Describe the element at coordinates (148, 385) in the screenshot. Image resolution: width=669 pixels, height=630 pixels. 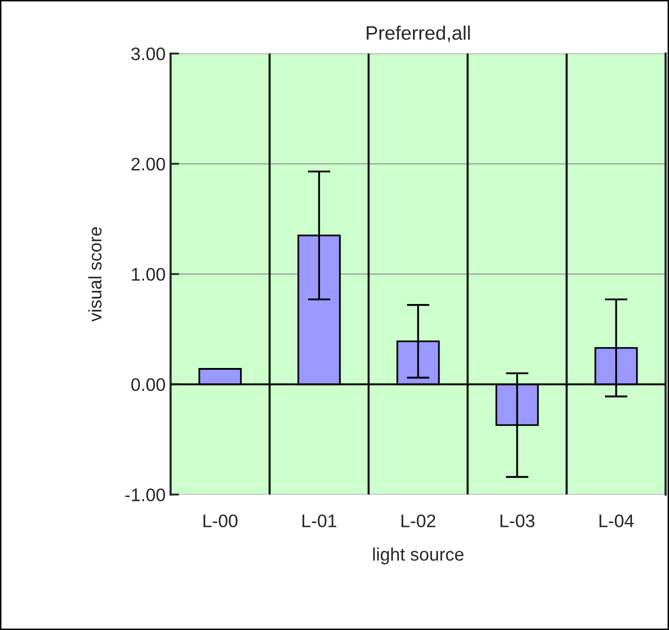
I see `y-tick-label: 0.00` at that location.